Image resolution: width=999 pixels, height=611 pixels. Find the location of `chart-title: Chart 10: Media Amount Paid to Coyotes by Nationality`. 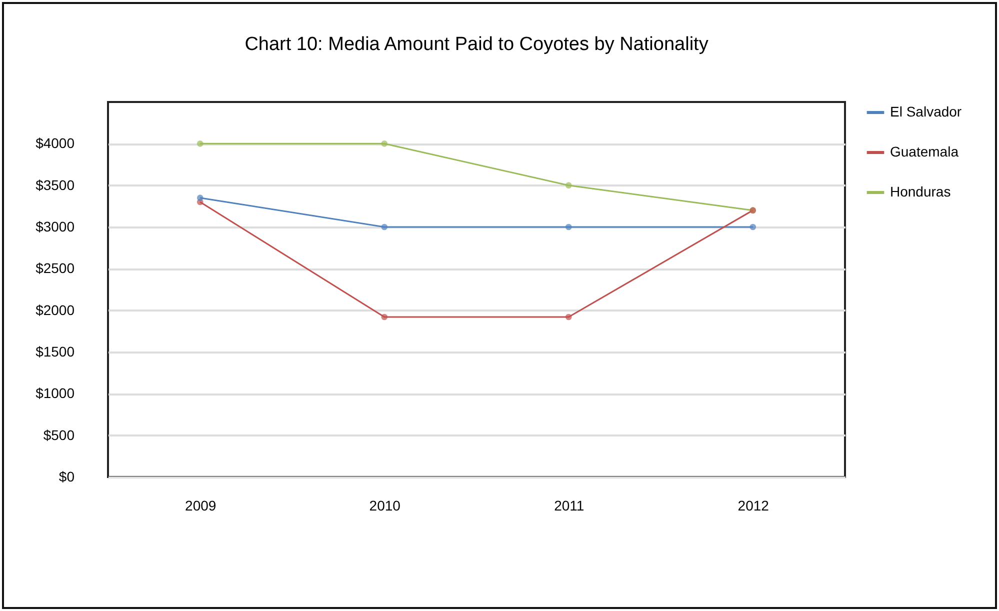

chart-title: Chart 10: Media Amount Paid to Coyotes by Nationality is located at coordinates (476, 44).